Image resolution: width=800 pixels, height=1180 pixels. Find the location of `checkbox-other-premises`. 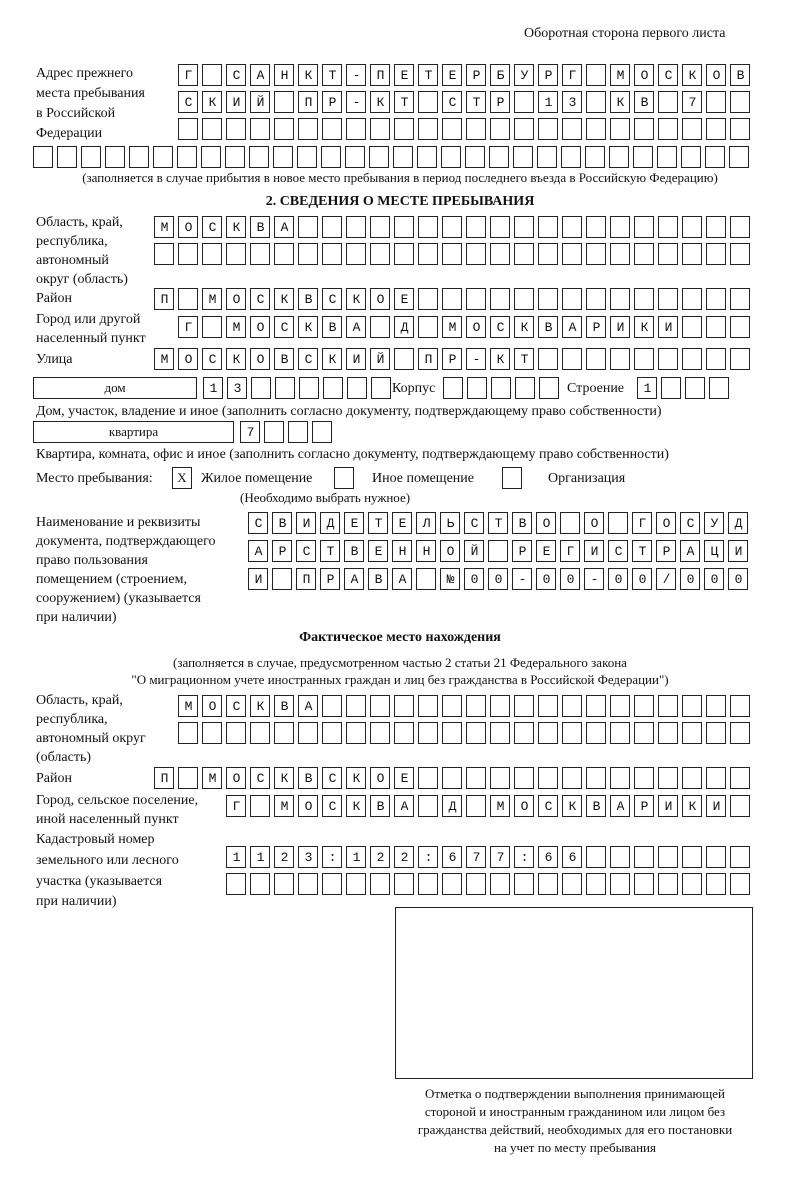

checkbox-other-premises is located at coordinates (344, 478).